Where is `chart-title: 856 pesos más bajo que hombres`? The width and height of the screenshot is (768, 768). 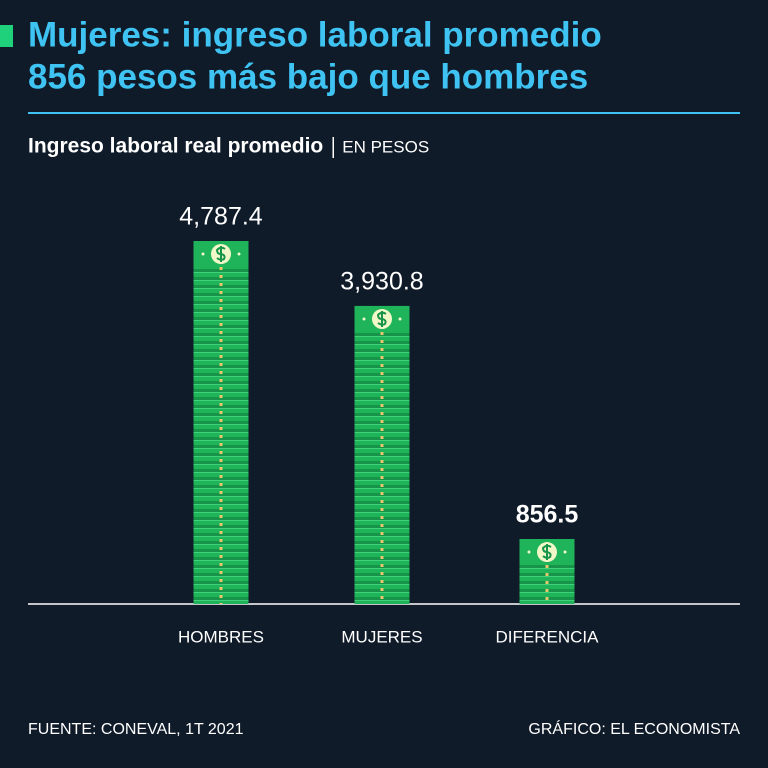
chart-title: 856 pesos más bajo que hombres is located at coordinates (308, 76).